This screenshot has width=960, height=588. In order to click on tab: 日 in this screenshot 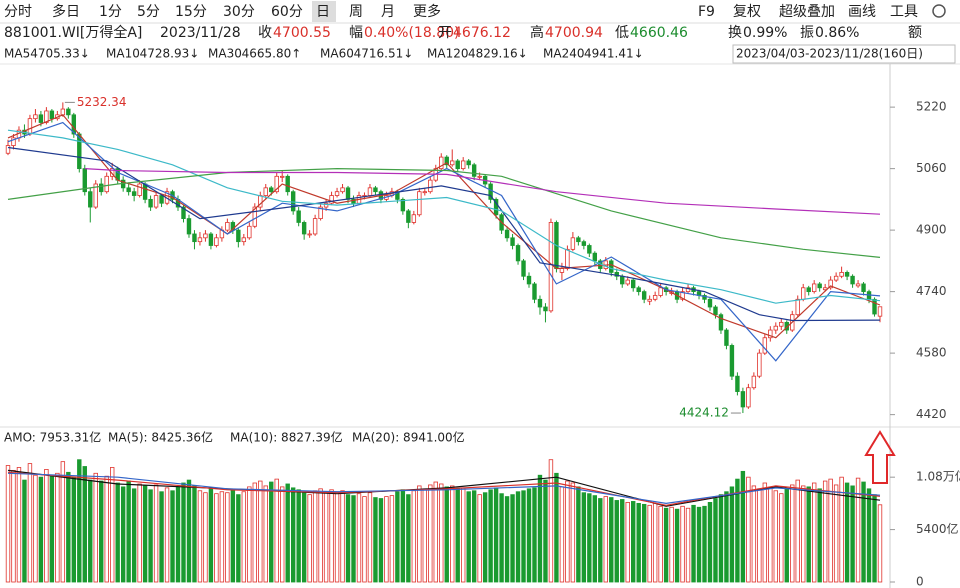, I will do `click(323, 12)`.